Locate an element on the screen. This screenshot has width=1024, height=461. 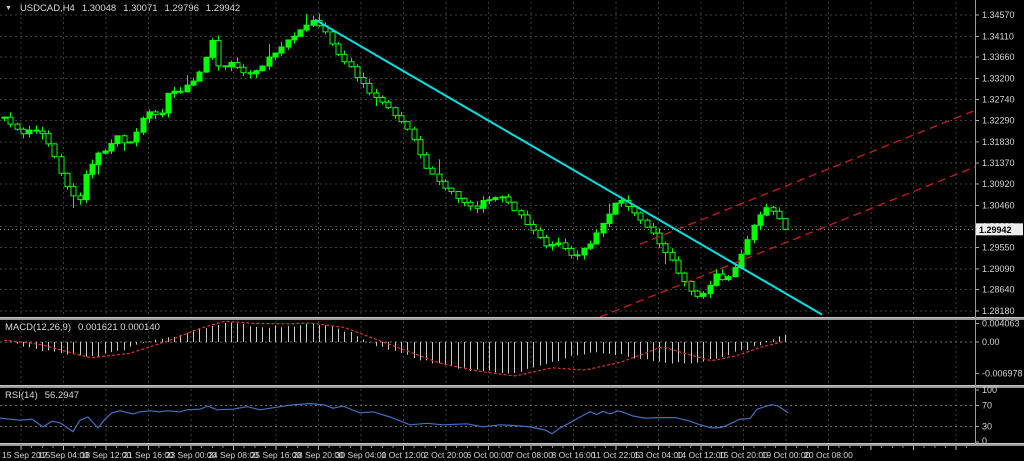
svg-text: -0.006978 is located at coordinates (1002, 374).